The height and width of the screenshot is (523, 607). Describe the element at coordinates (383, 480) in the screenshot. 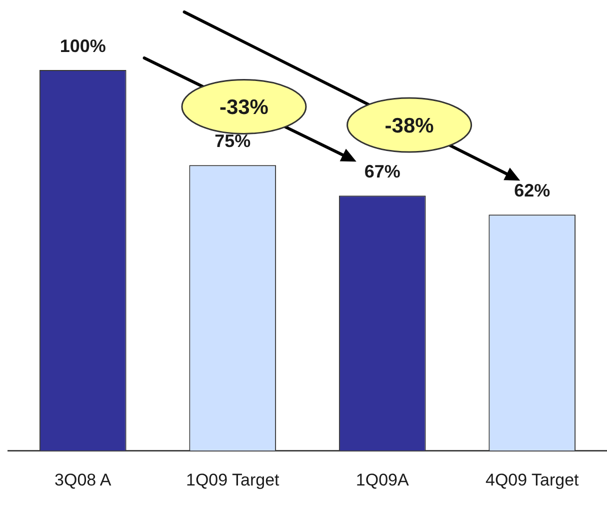

I see `x-tick-label: 1Q09A` at that location.